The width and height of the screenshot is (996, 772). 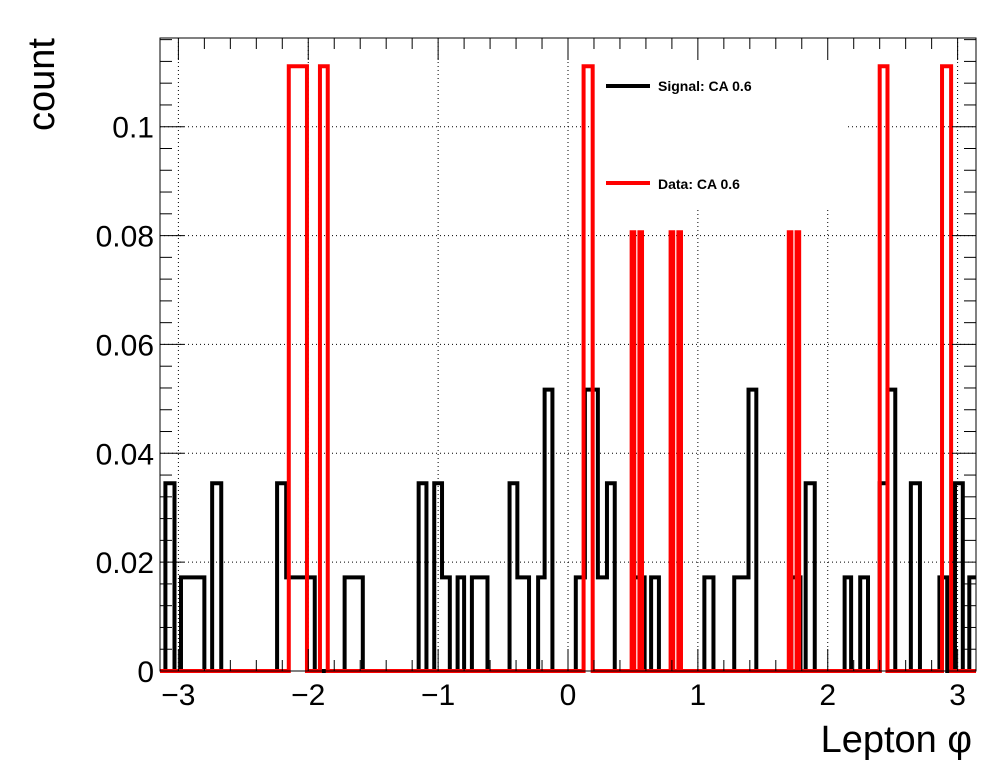 What do you see at coordinates (133, 128) in the screenshot?
I see `y-tick-label: 0.1` at bounding box center [133, 128].